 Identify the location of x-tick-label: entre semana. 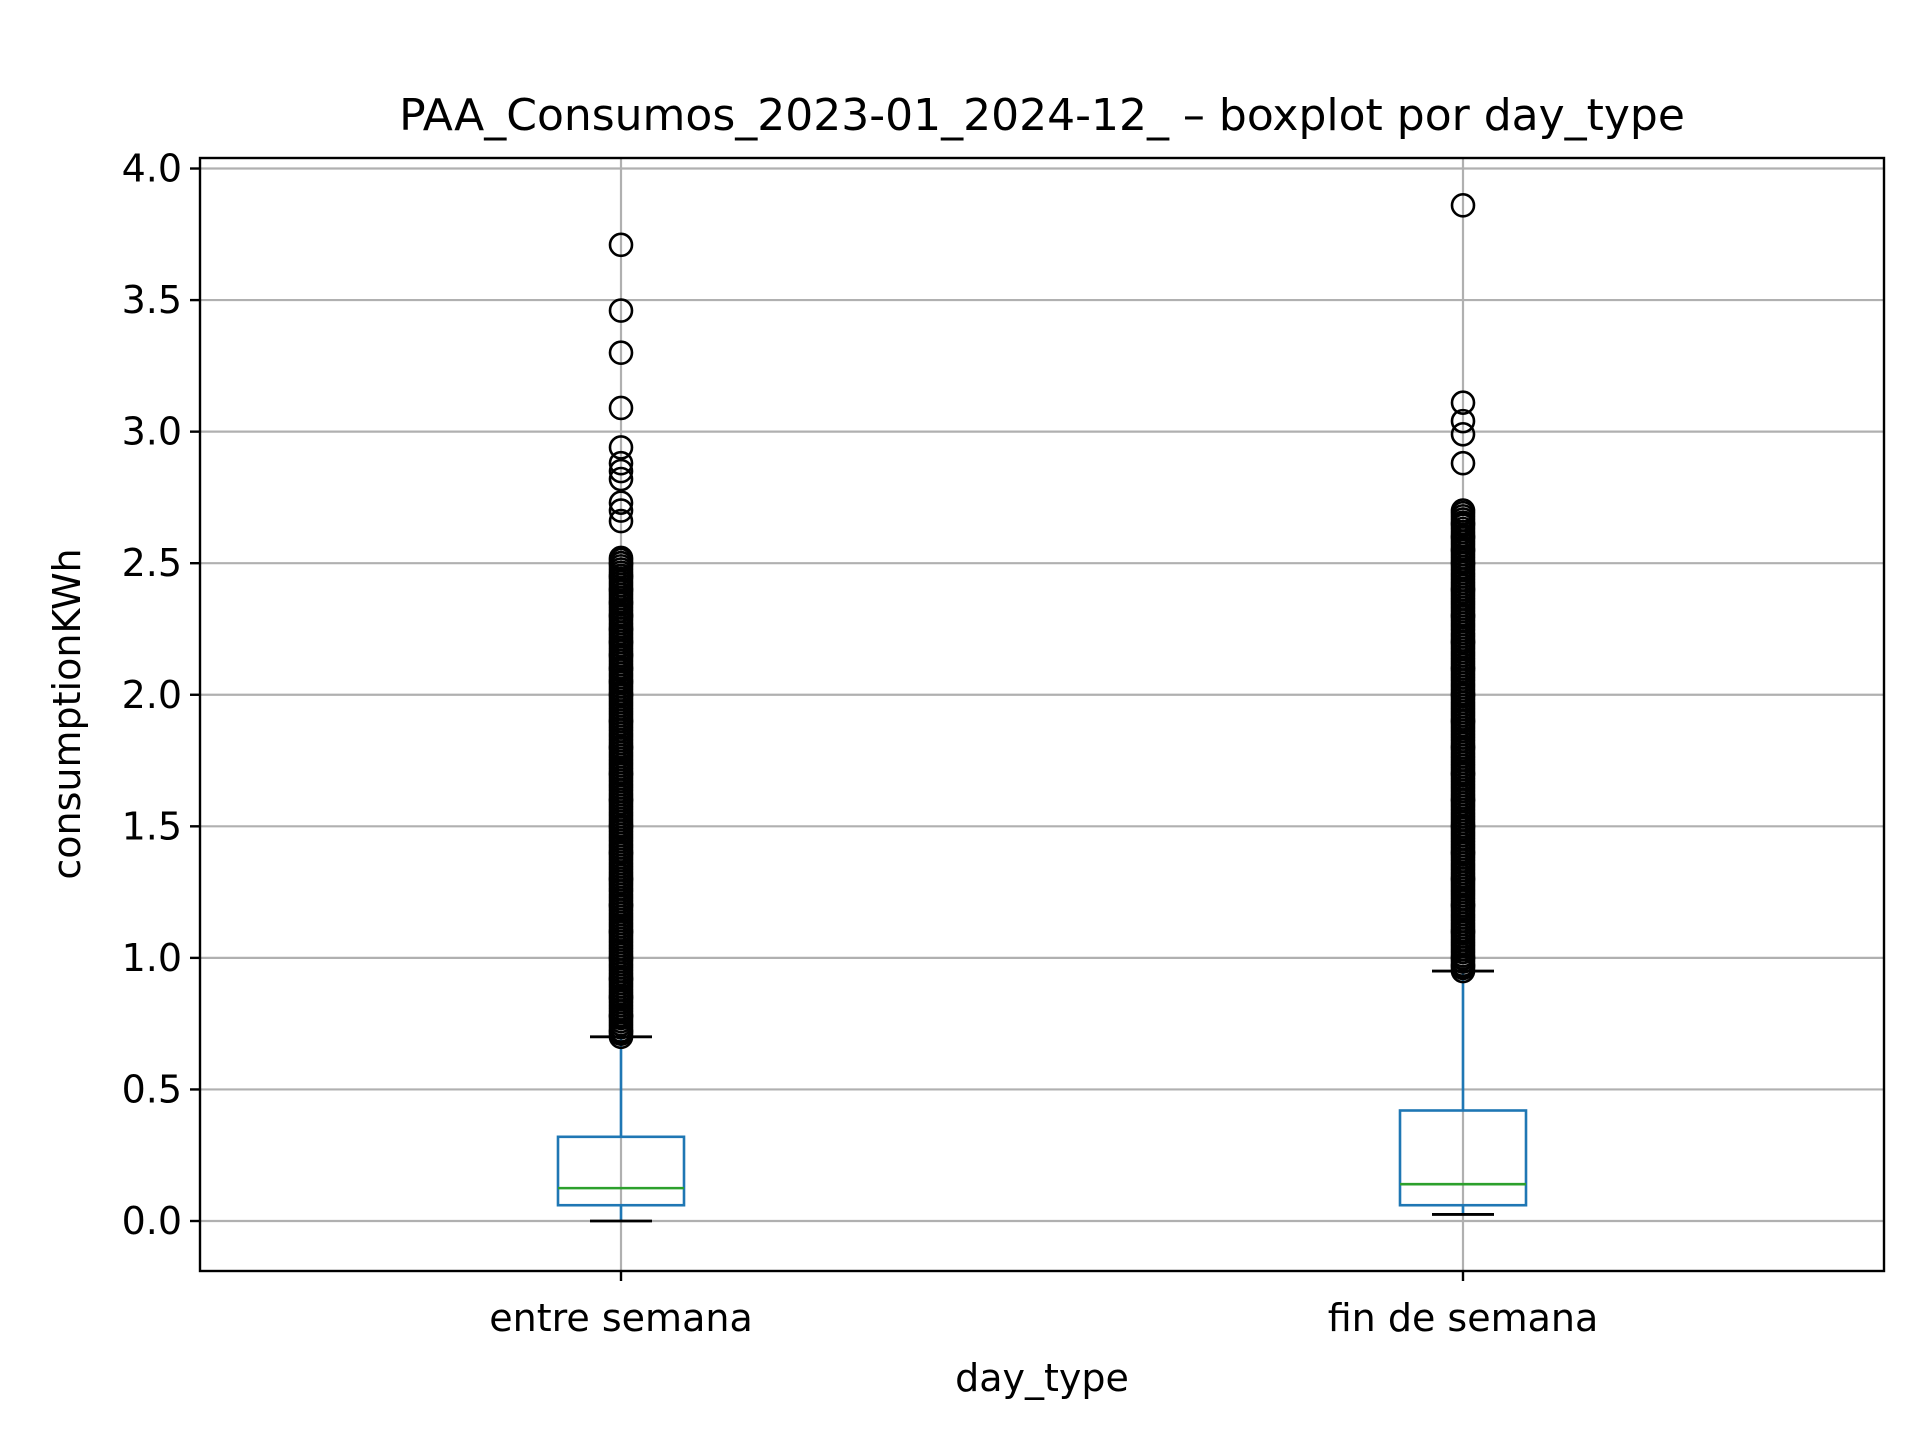
(620, 1318).